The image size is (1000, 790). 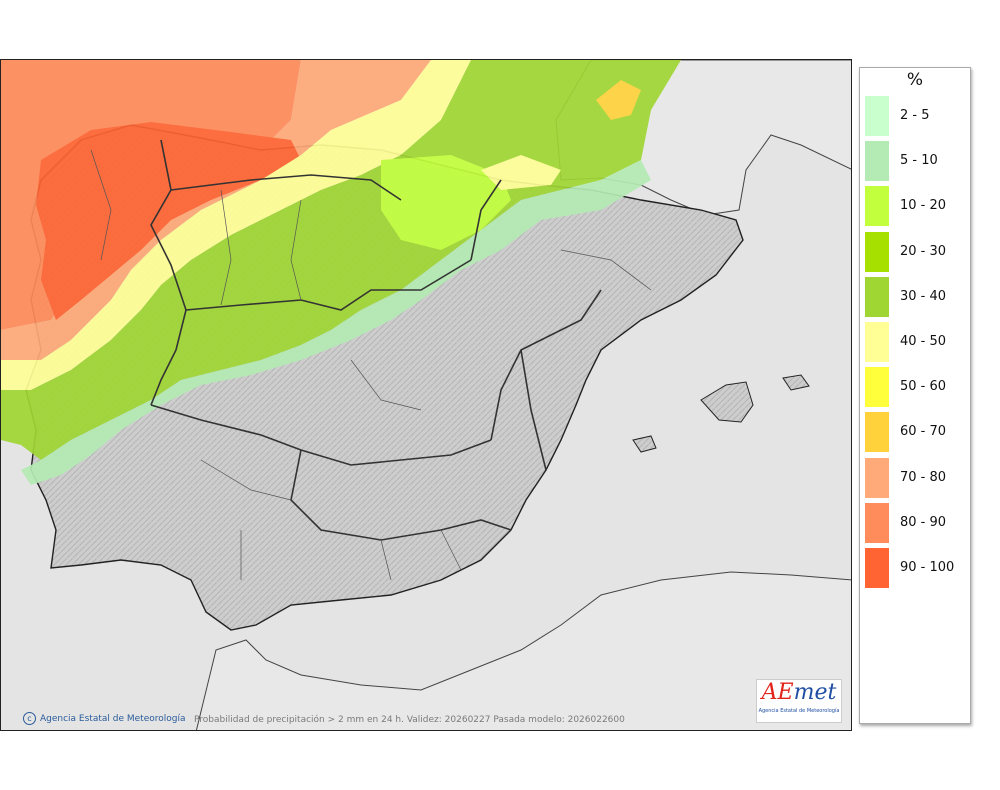 I want to click on legend-item: 2 - 5, so click(x=913, y=115).